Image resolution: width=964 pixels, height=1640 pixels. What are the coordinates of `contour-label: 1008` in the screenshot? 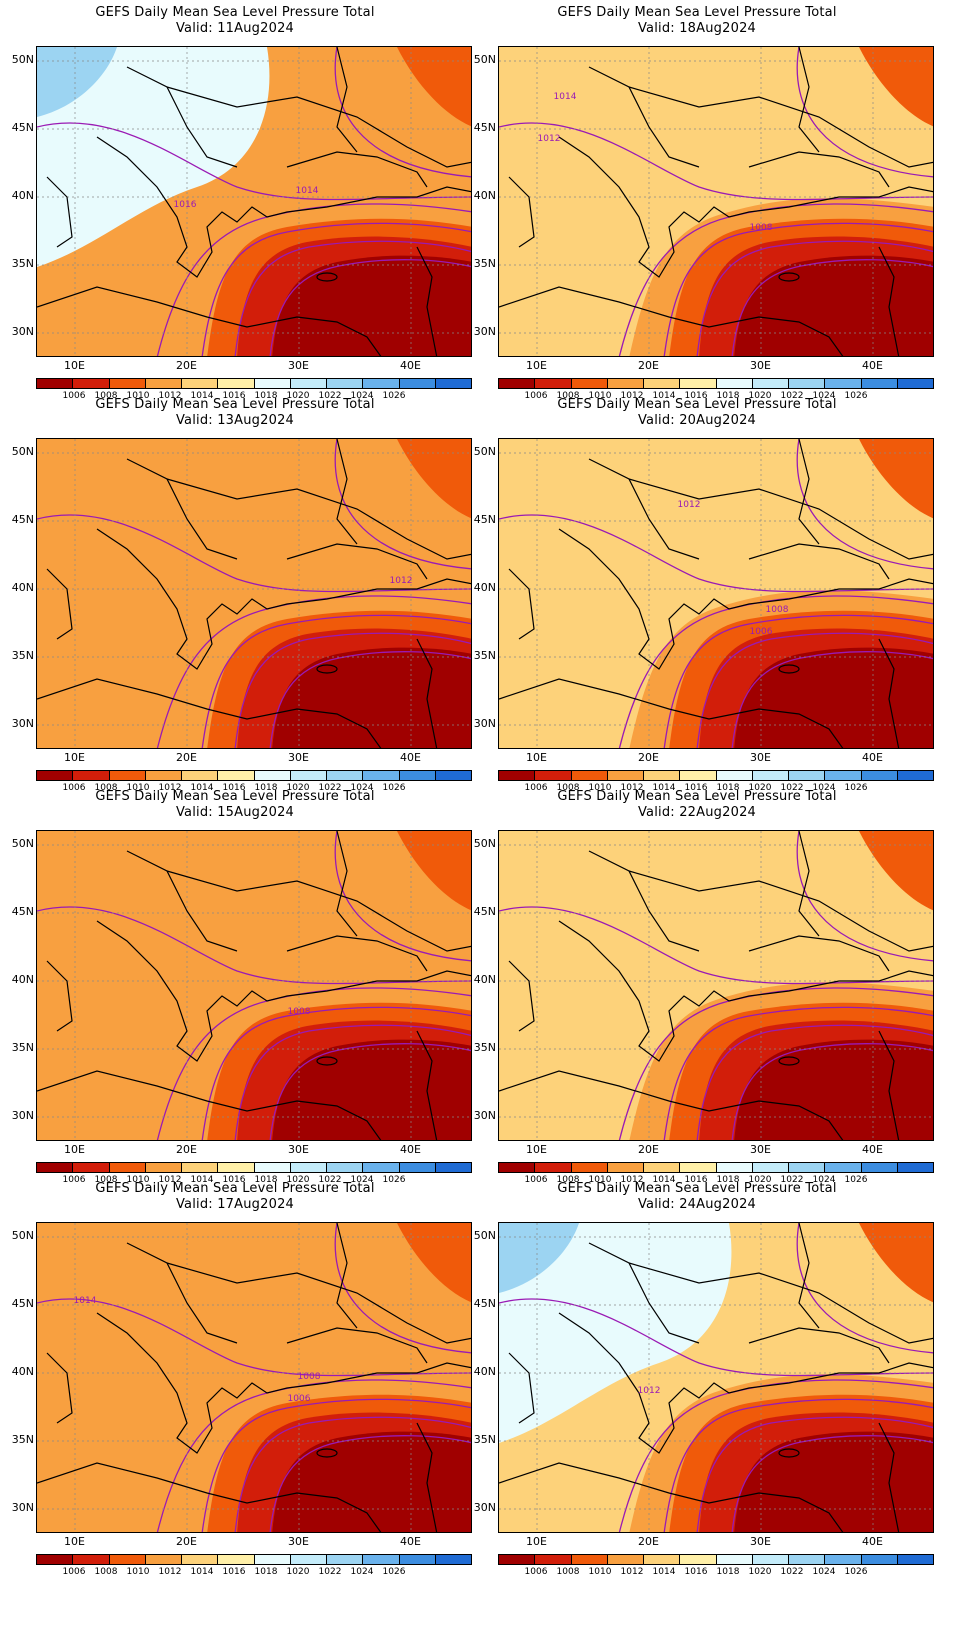 It's located at (299, 1012).